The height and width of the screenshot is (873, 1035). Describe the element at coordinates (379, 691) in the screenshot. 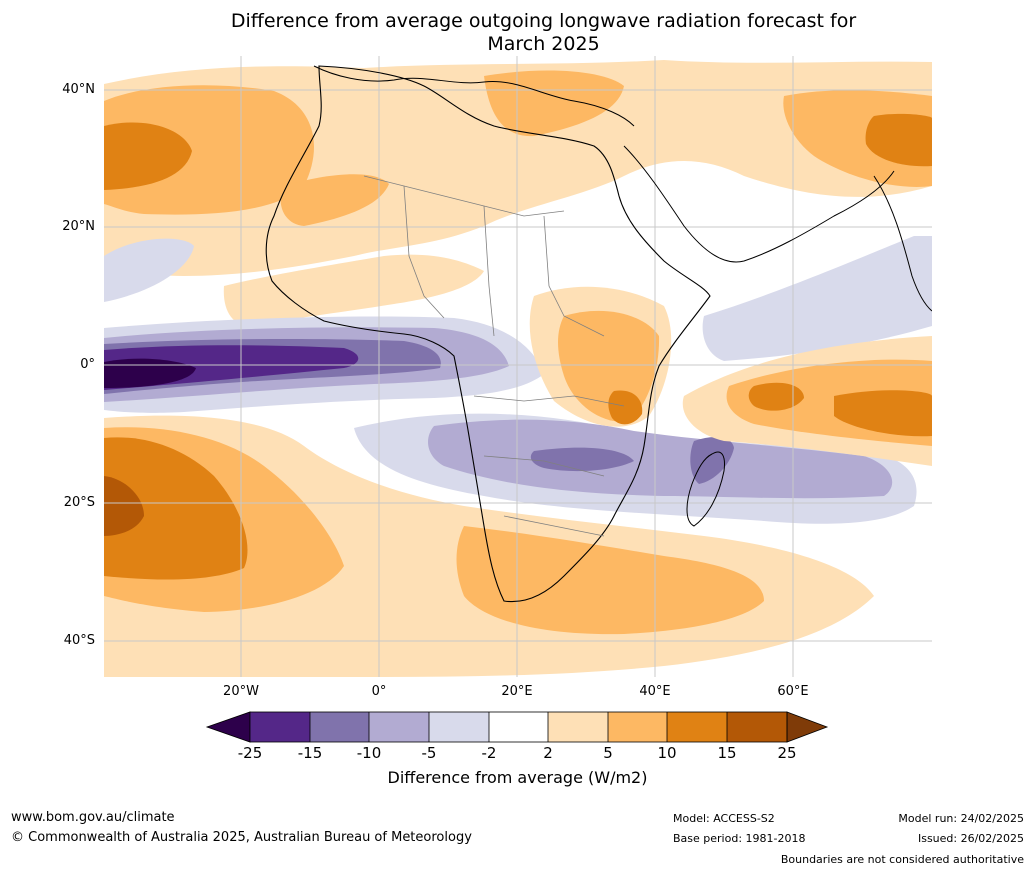

I see `lon-label-0: 0°` at that location.